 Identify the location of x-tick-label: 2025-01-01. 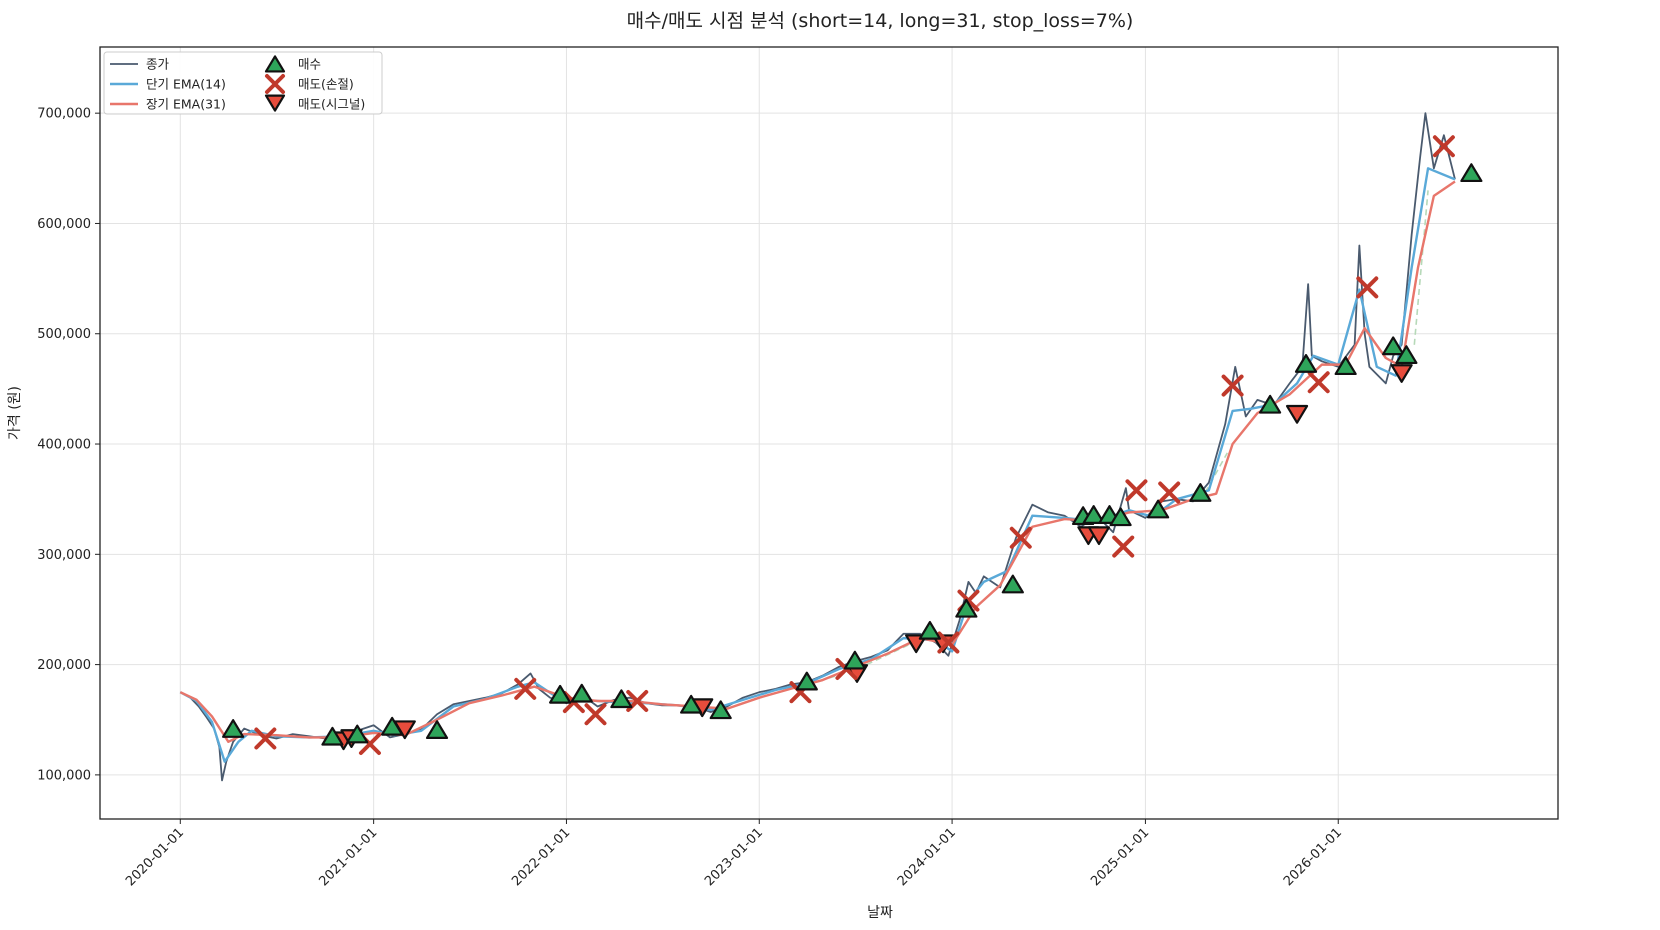
(1120, 857).